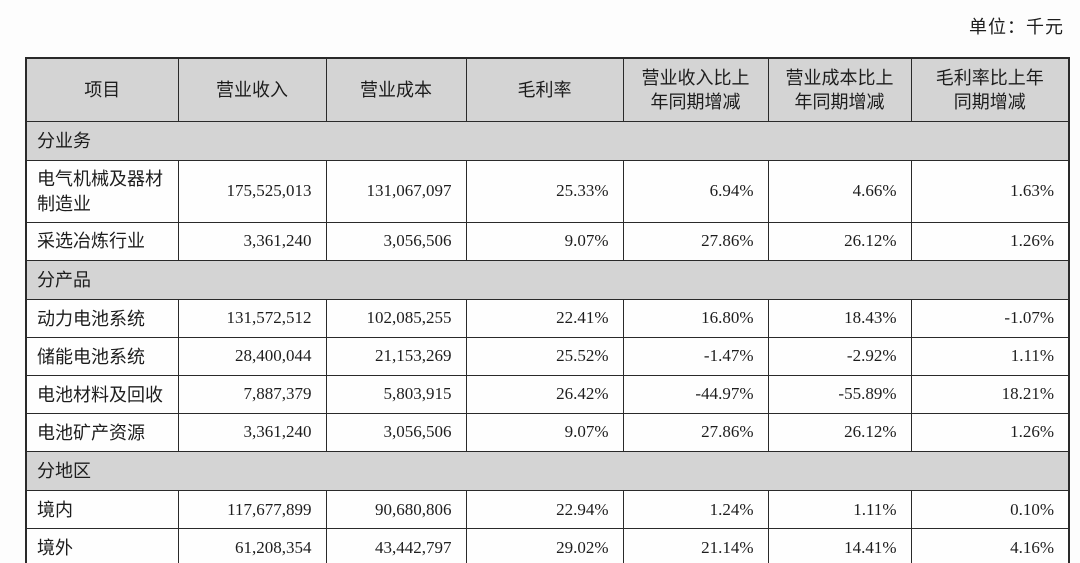 Image resolution: width=1080 pixels, height=563 pixels. What do you see at coordinates (990, 319) in the screenshot?
I see `cell-margin-yoy: -1.07%` at bounding box center [990, 319].